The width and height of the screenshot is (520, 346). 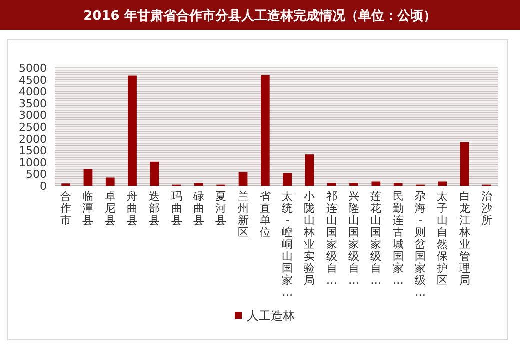 I want to click on chart-title: 2016 年甘肃省合作市分县人工造林完成情况（单位：公顷）, so click(x=260, y=16).